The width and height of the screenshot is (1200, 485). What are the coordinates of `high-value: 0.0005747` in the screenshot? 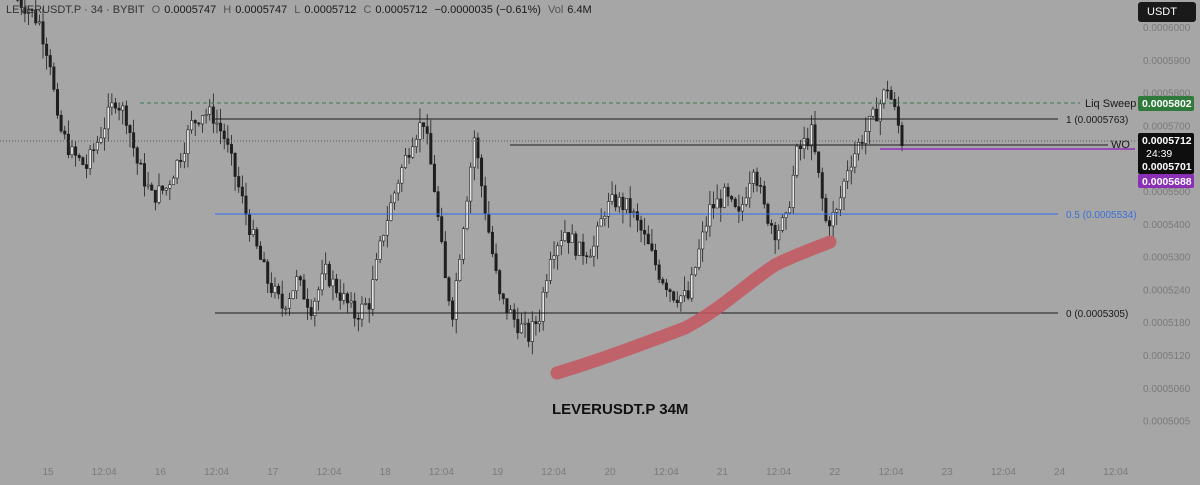 It's located at (261, 10).